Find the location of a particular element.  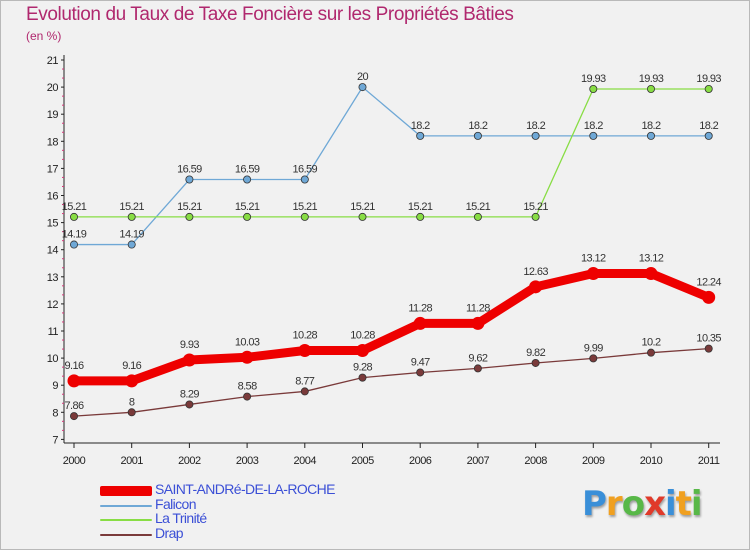

logo-letter: r is located at coordinates (614, 504).